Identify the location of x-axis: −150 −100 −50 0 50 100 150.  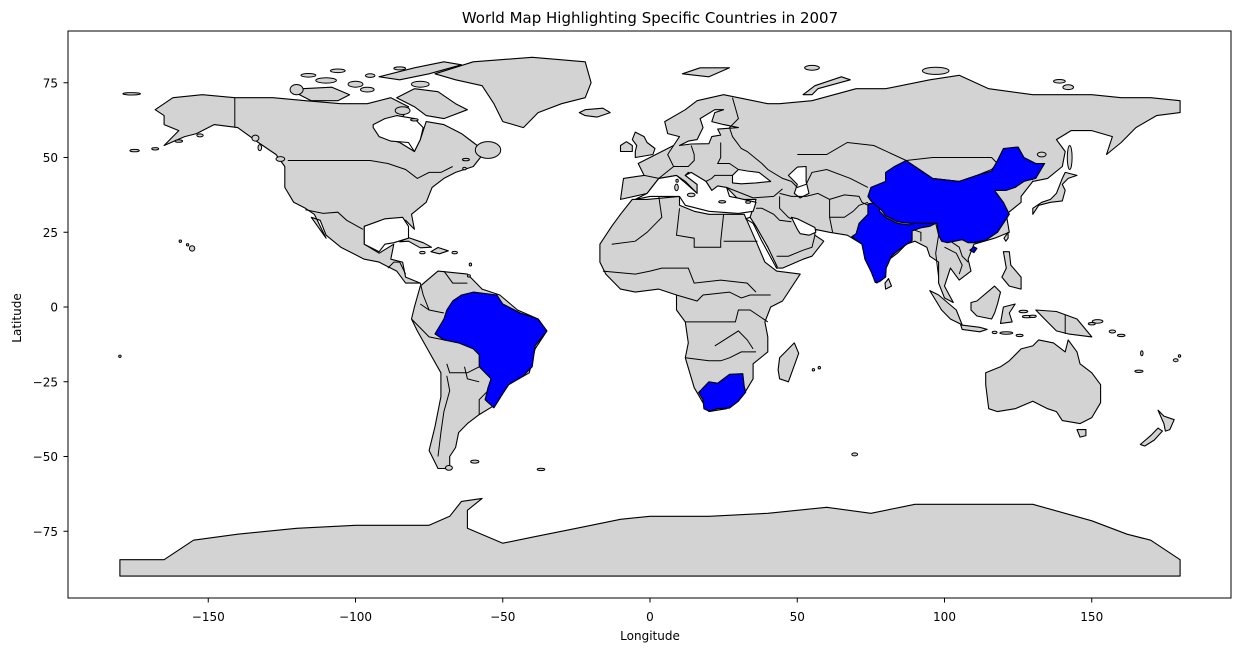
(647, 611).